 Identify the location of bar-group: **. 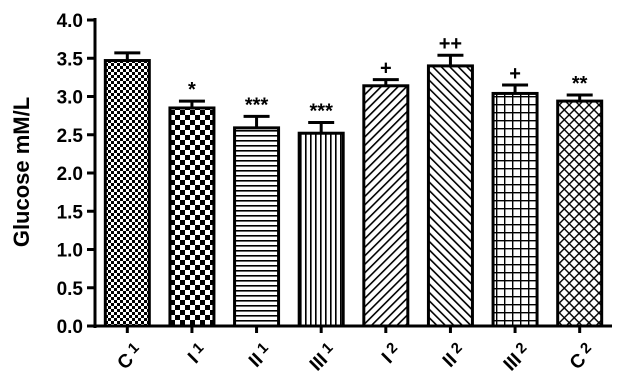
(580, 200).